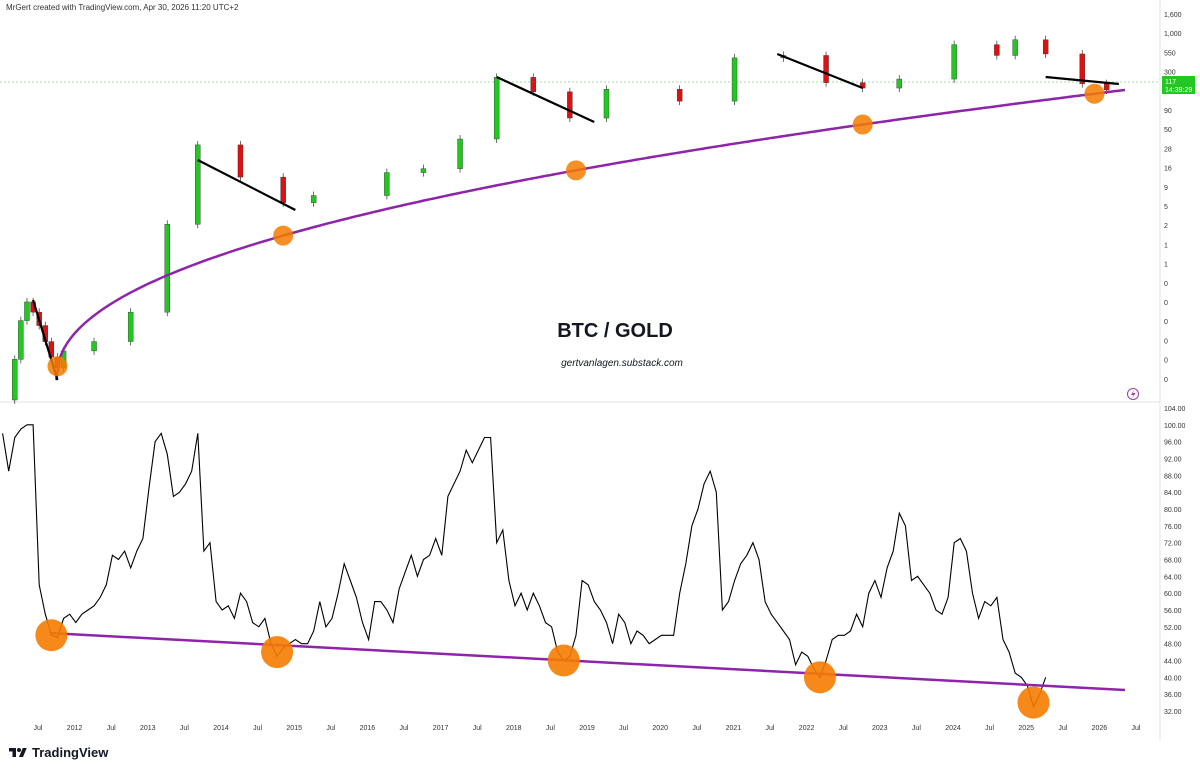 The height and width of the screenshot is (770, 1200). What do you see at coordinates (1166, 207) in the screenshot?
I see `price-tick-label: 5` at bounding box center [1166, 207].